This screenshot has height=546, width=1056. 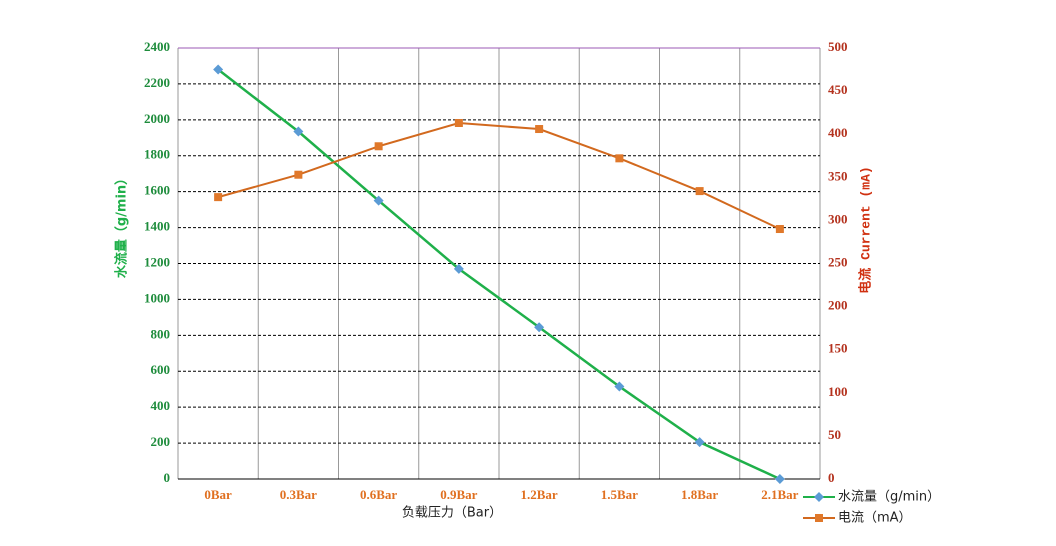 What do you see at coordinates (838, 391) in the screenshot?
I see `y2-tick-label: 100` at bounding box center [838, 391].